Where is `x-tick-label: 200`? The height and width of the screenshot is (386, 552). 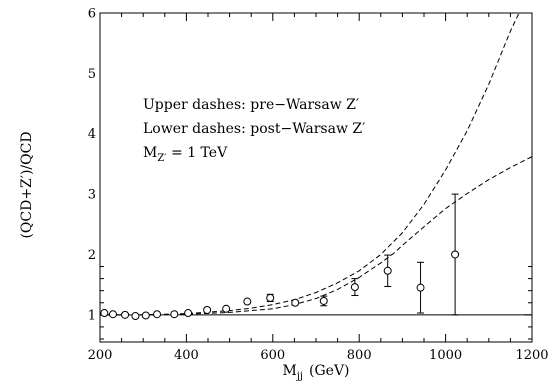
x-tick-label: 200 is located at coordinates (100, 355).